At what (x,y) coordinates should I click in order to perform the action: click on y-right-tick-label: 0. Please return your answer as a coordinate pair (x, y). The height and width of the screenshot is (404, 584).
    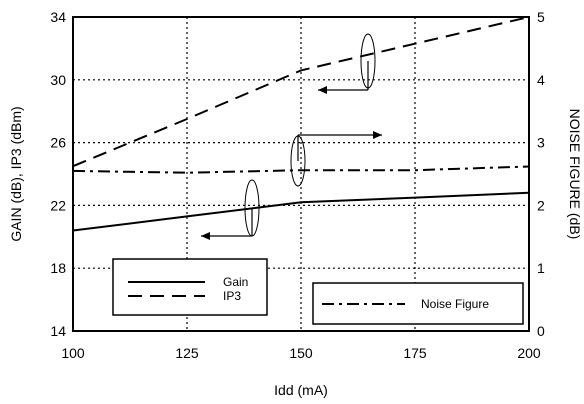
    Looking at the image, I should click on (541, 331).